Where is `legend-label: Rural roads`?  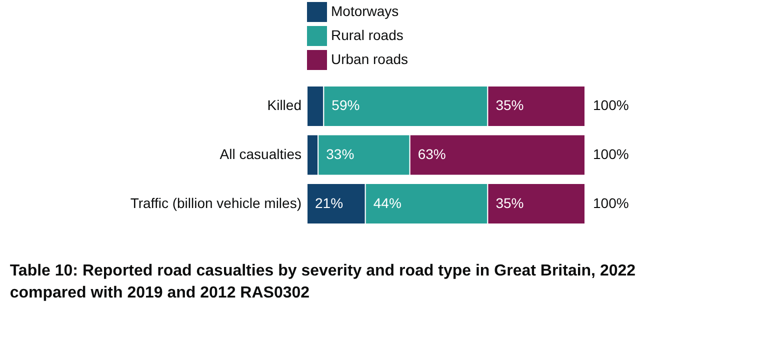
legend-label: Rural roads is located at coordinates (367, 35).